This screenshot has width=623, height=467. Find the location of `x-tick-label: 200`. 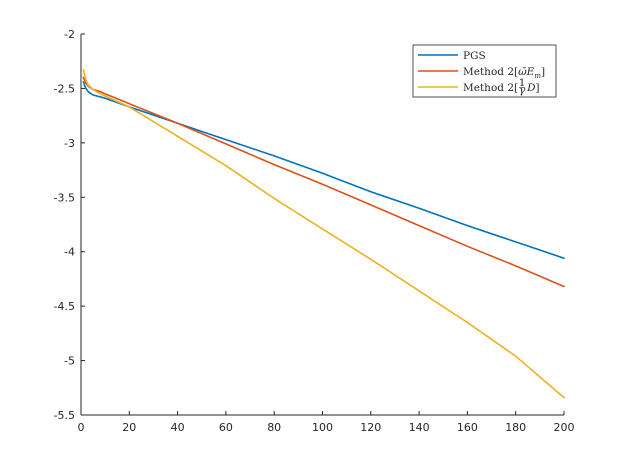

x-tick-label: 200 is located at coordinates (564, 427).